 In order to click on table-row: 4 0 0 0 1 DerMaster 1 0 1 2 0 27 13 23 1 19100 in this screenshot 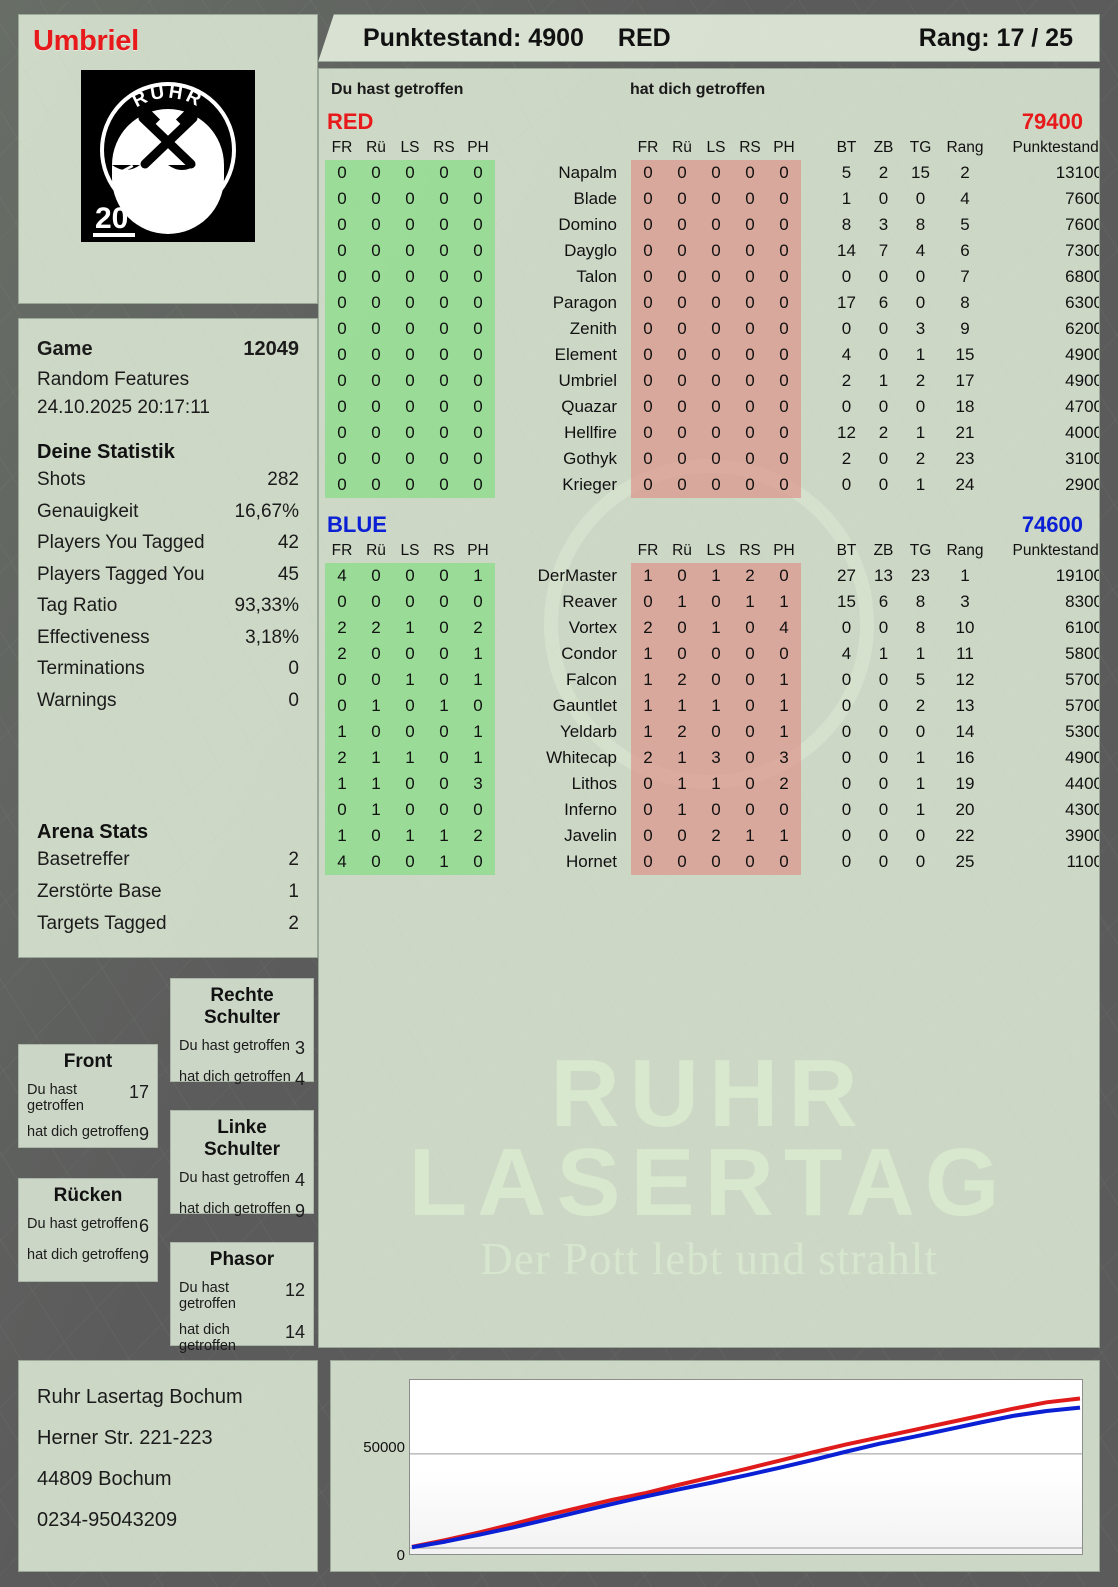, I will do `click(712, 576)`.